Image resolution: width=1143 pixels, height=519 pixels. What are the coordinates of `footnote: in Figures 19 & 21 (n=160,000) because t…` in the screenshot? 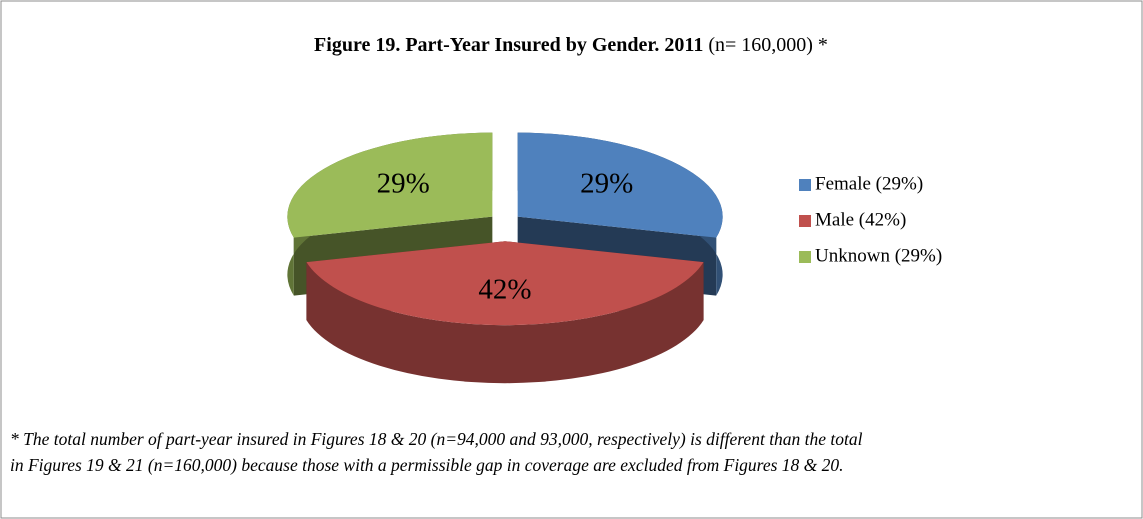 It's located at (427, 465).